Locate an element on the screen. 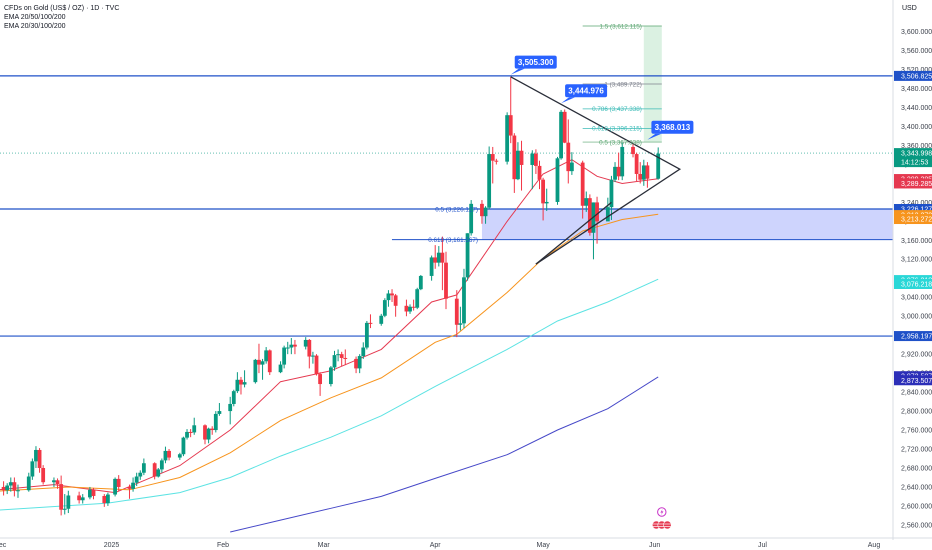  lightning-glyph is located at coordinates (662, 512).